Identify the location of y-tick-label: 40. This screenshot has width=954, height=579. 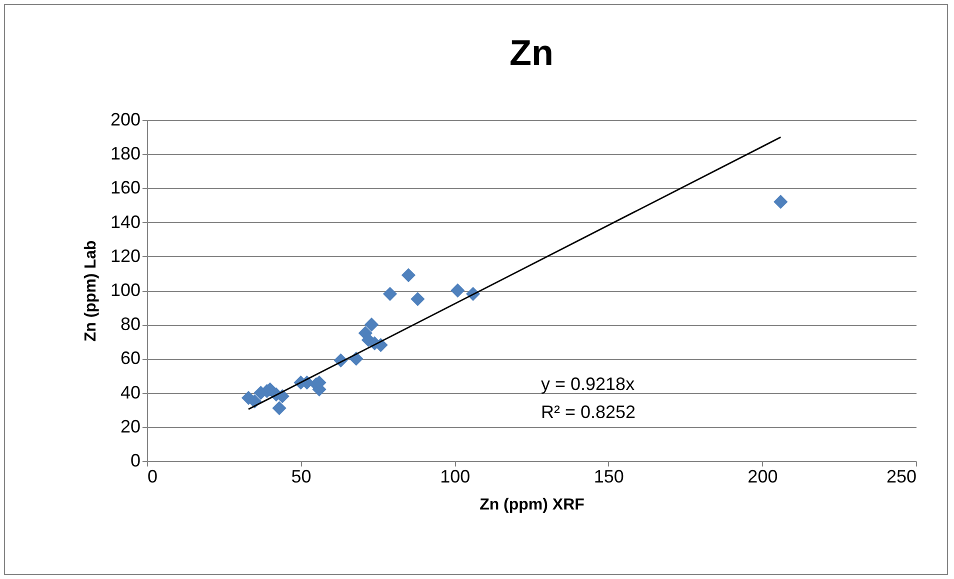
(130, 392).